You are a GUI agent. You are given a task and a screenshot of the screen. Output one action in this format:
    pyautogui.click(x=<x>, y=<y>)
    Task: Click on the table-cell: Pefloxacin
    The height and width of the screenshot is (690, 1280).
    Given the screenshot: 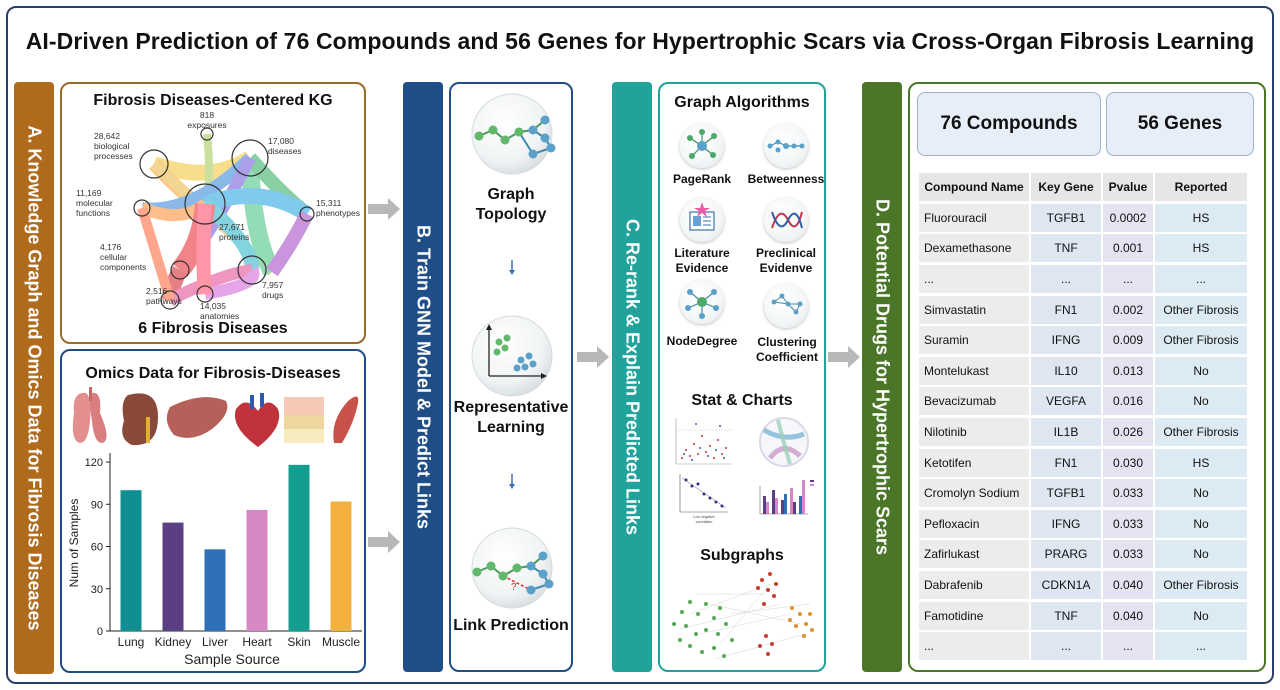 What is the action you would take?
    pyautogui.click(x=974, y=523)
    